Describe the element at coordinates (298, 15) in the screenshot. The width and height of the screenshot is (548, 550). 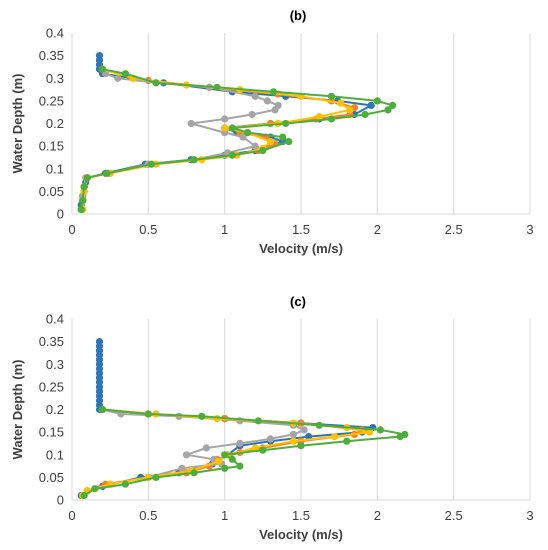
I see `chart-title: (b)` at that location.